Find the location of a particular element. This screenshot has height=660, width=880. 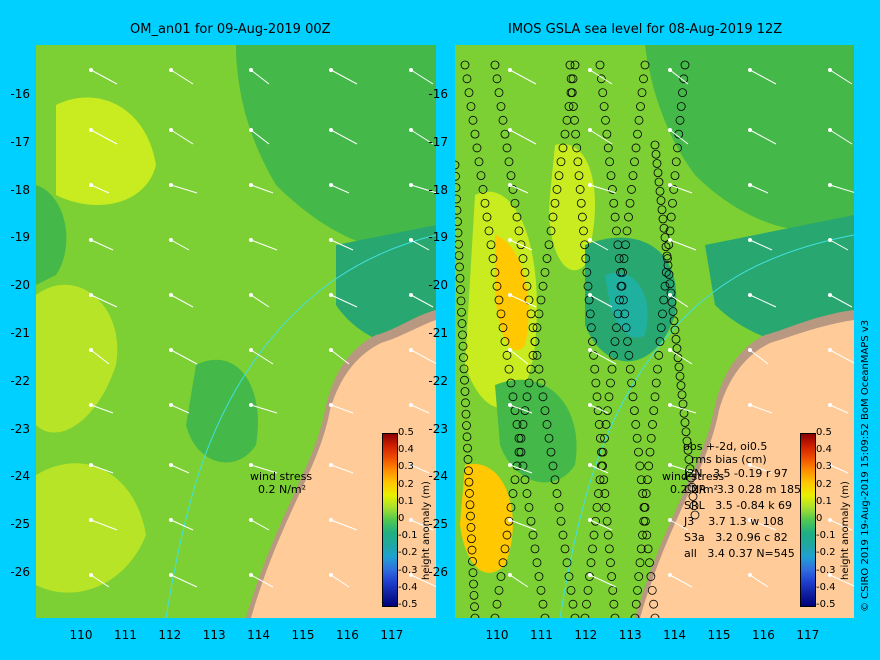

colorbar-tick-right: 0 is located at coordinates (819, 518).